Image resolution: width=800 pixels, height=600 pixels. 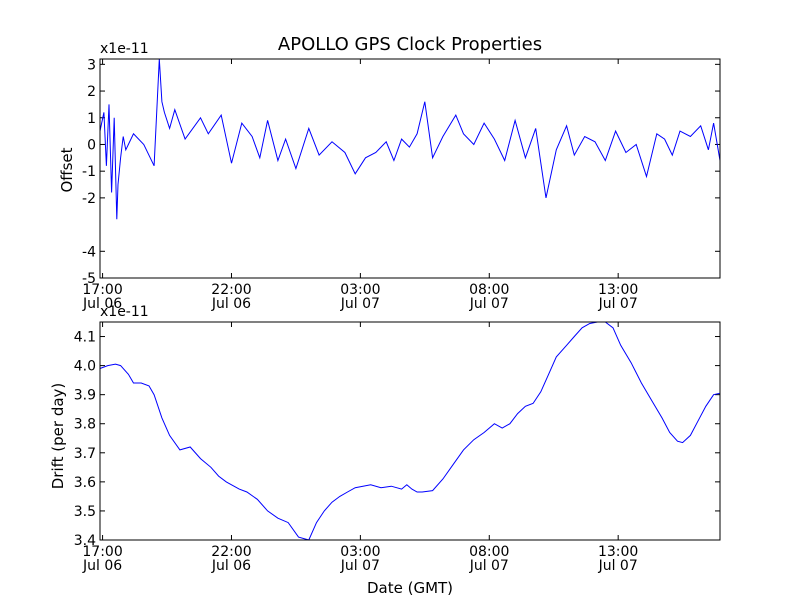 What do you see at coordinates (360, 290) in the screenshot?
I see `offset-xtick-time-label: 03:00` at bounding box center [360, 290].